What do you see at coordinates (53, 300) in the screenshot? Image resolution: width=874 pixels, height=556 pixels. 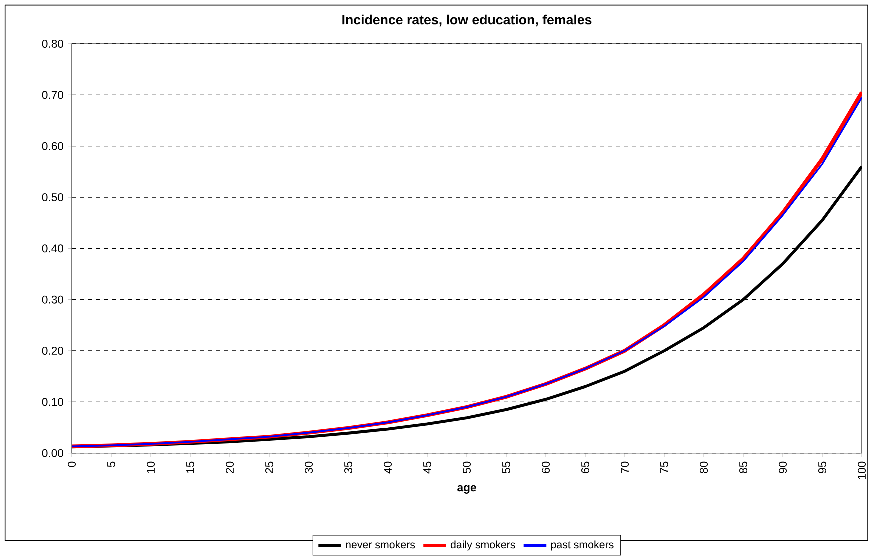 I see `y-tick-label: 0.30` at bounding box center [53, 300].